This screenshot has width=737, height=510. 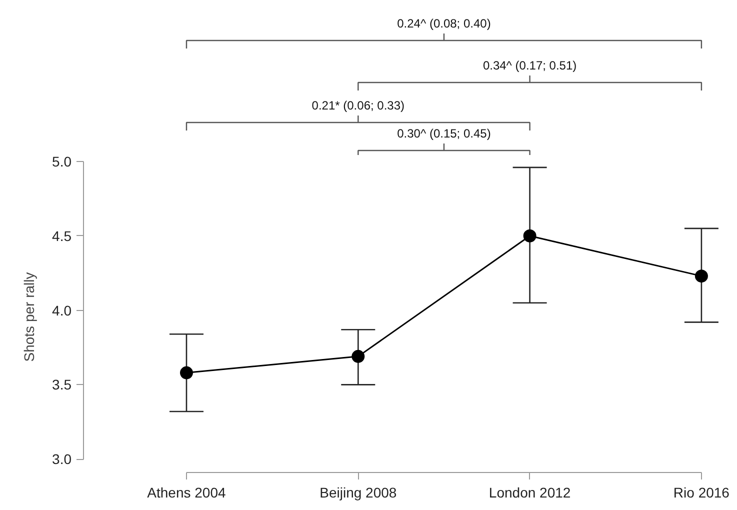 What do you see at coordinates (62, 384) in the screenshot?
I see `y-tick-label: 3.5` at bounding box center [62, 384].